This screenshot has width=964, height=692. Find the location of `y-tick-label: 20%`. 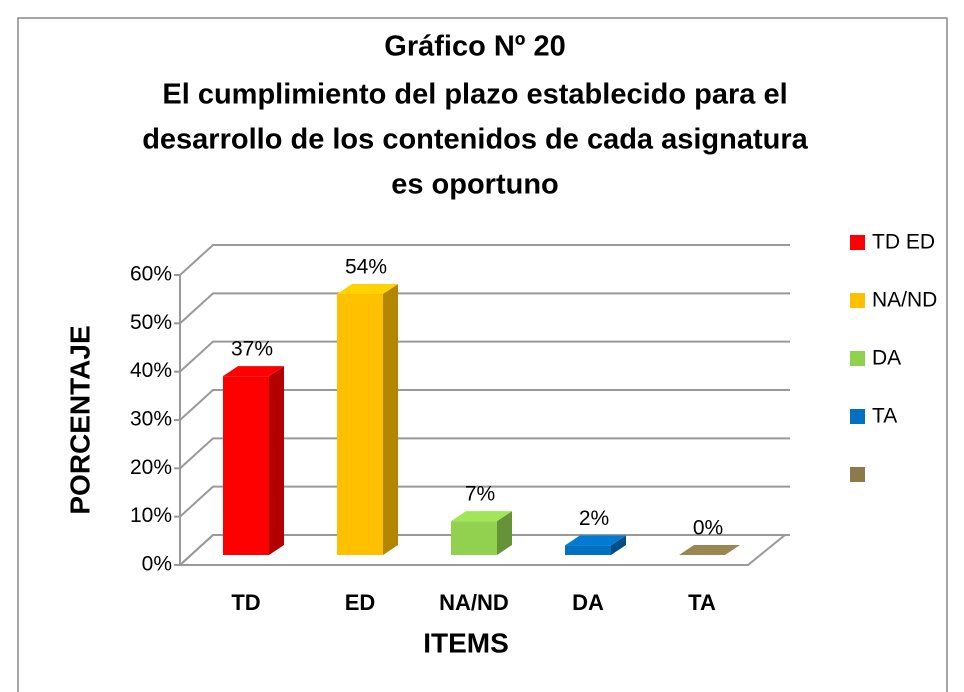

y-tick-label: 20% is located at coordinates (151, 467).